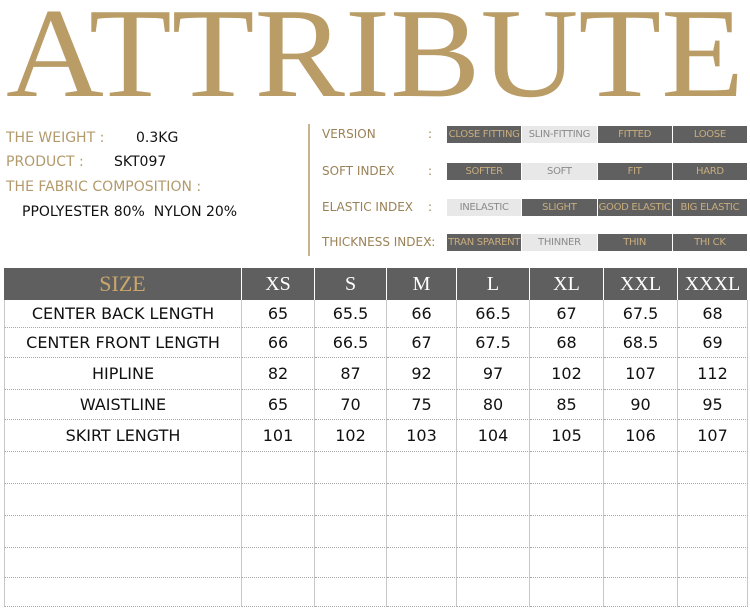 The image size is (750, 609). Describe the element at coordinates (484, 242) in the screenshot. I see `attribute-option: TRAN SPARENT` at that location.